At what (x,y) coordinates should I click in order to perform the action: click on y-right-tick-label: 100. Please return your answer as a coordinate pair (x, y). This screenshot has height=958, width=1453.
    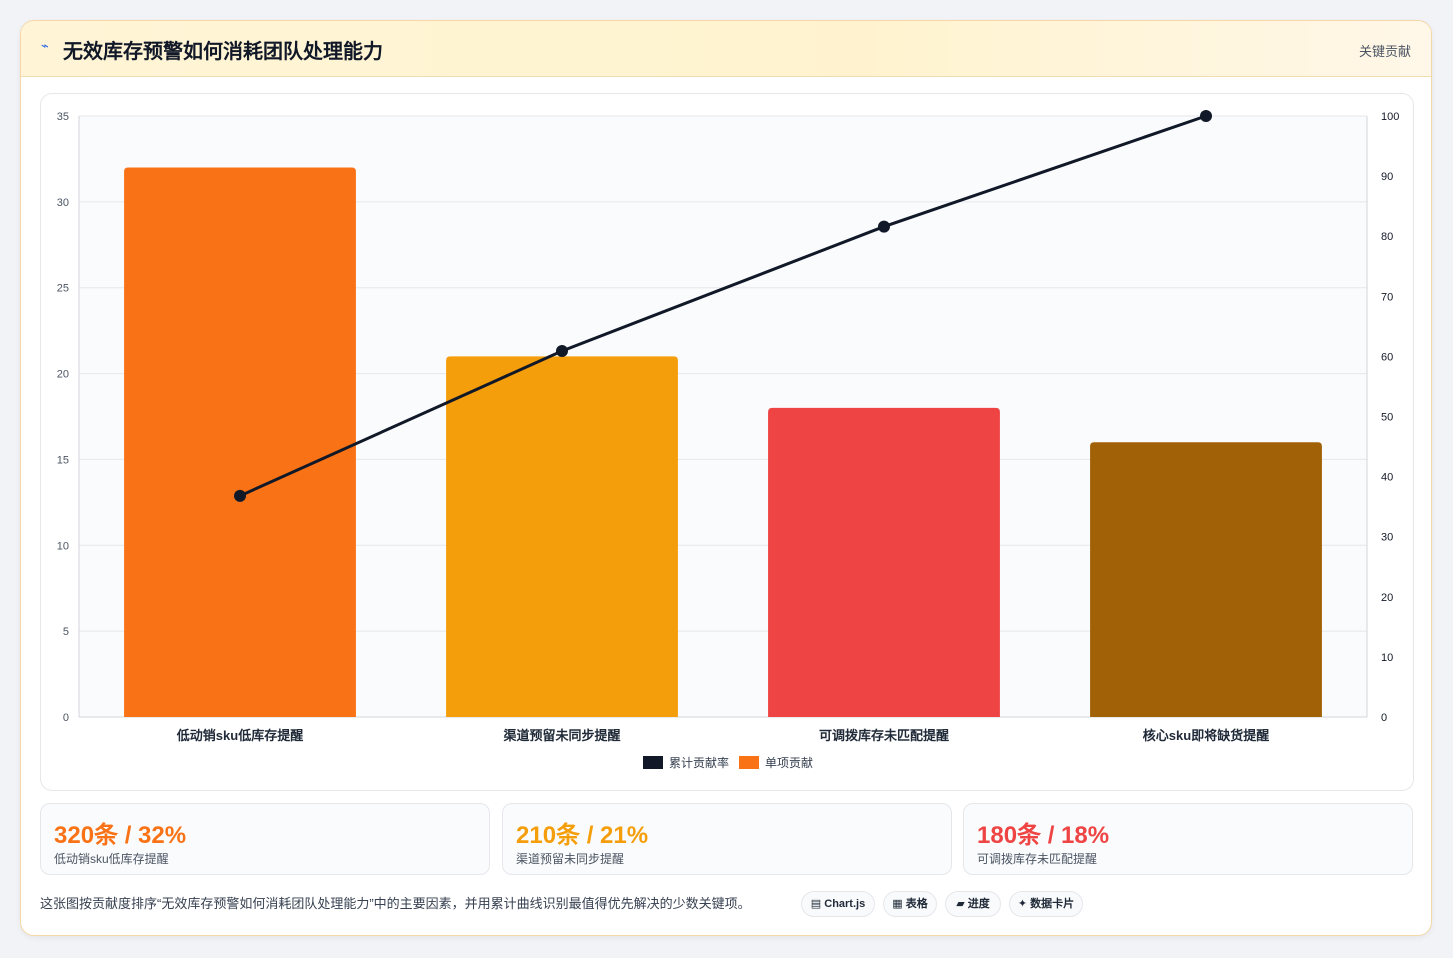
    Looking at the image, I should click on (1390, 117).